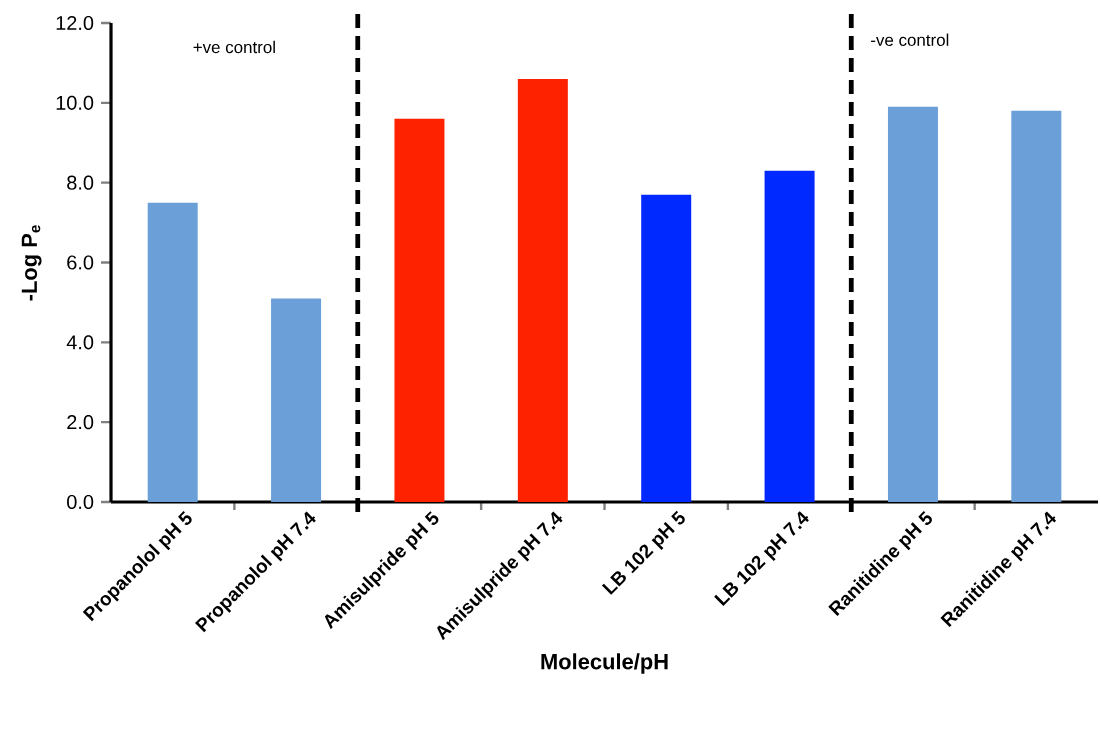 Image resolution: width=1101 pixels, height=731 pixels. What do you see at coordinates (80, 342) in the screenshot?
I see `y-tick-label: 4.0` at bounding box center [80, 342].